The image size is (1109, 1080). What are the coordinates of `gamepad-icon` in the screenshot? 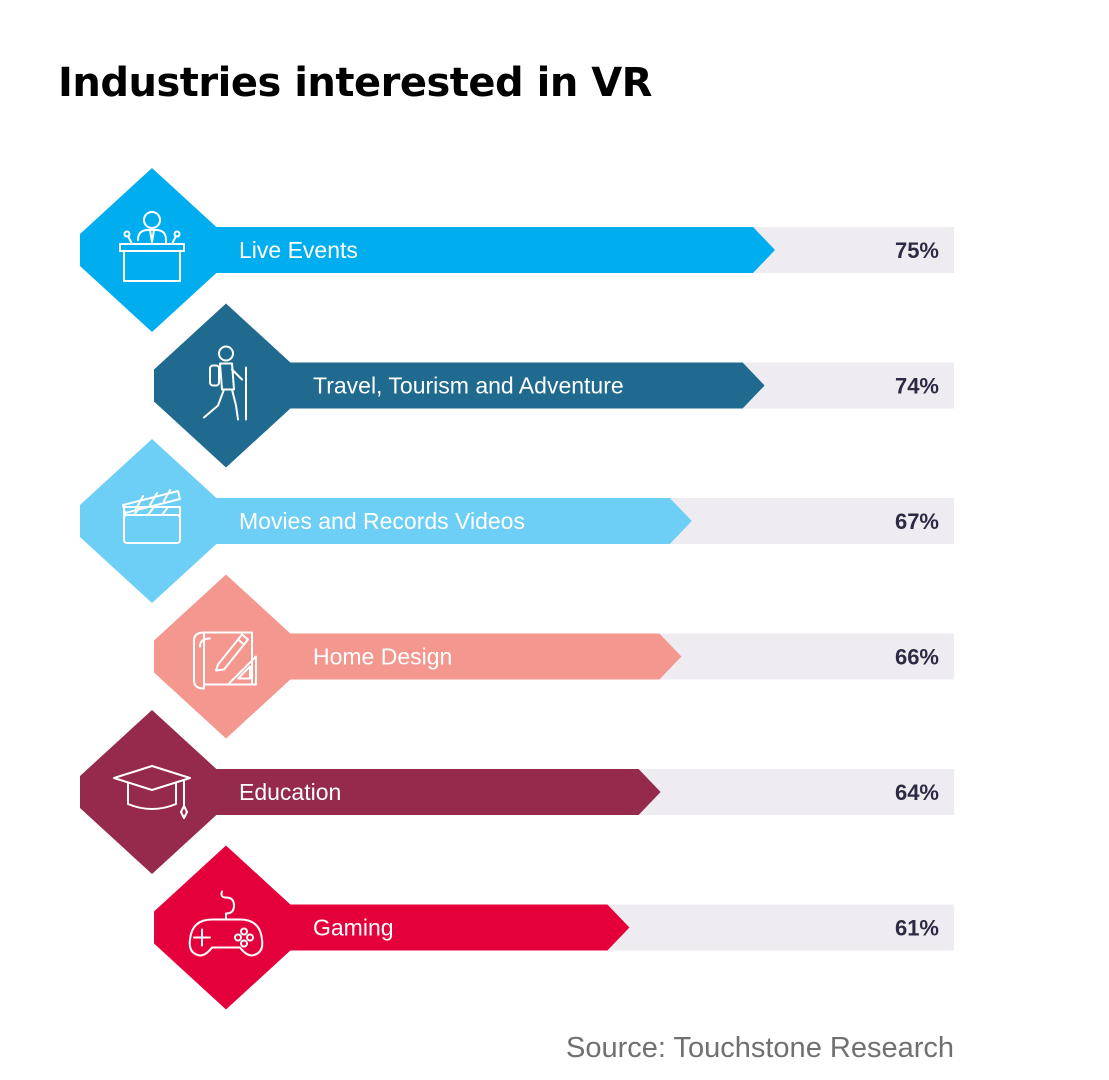 It's located at (226, 923).